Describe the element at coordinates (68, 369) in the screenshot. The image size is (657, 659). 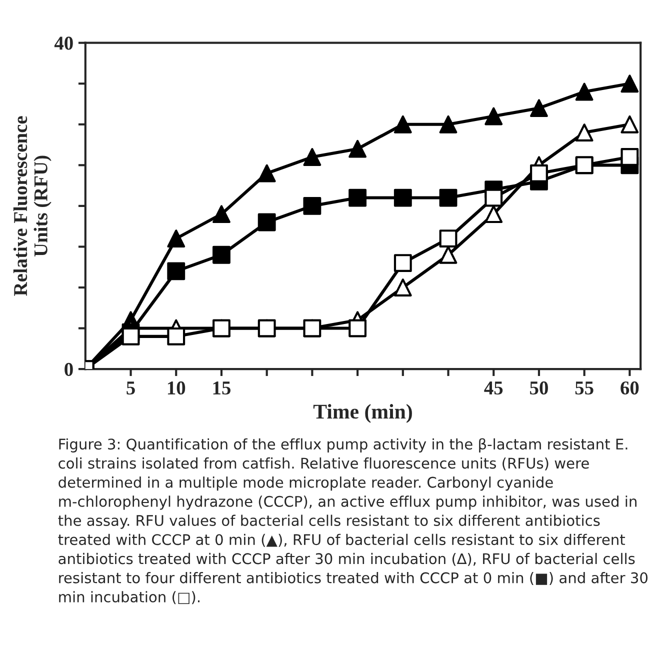
I see `y-tick-label: 0` at that location.